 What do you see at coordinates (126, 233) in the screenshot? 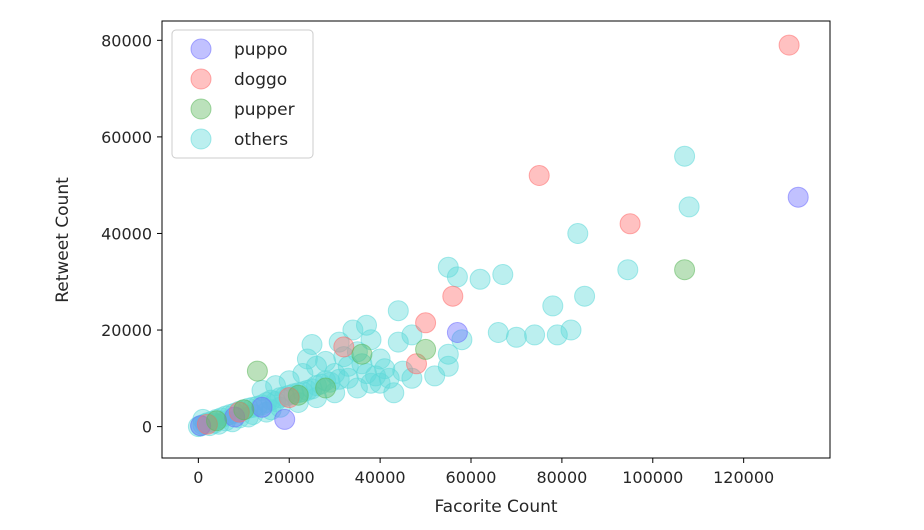
I see `y-tick-label-2: 40000` at bounding box center [126, 233].